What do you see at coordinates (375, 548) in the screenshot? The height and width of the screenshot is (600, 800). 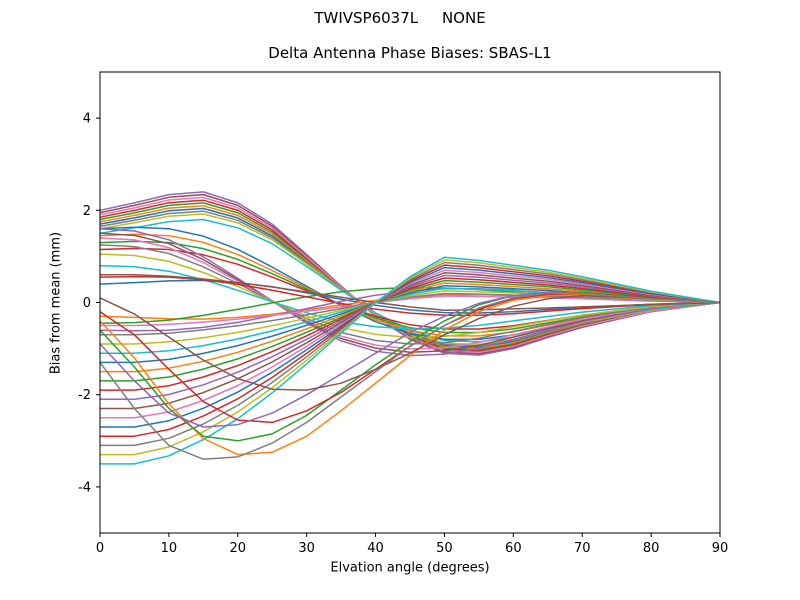 I see `x-tick-label: 40` at bounding box center [375, 548].